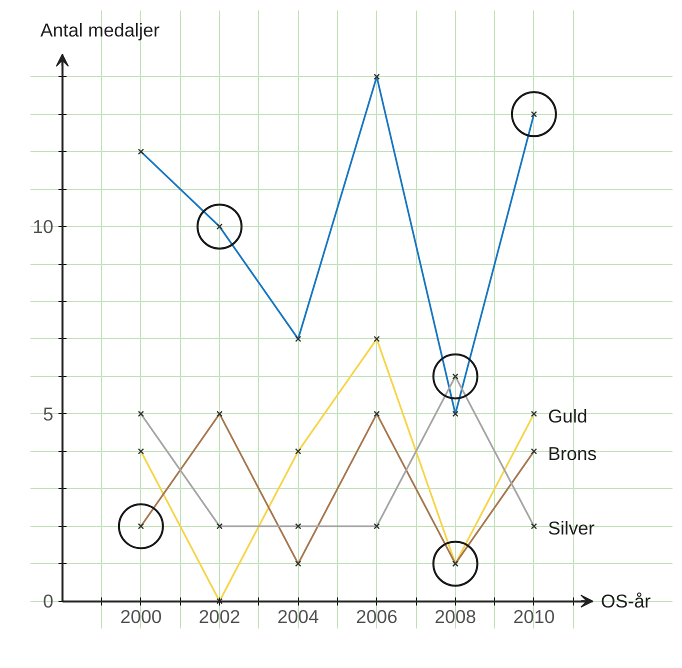 This screenshot has width=682, height=668. Describe the element at coordinates (100, 29) in the screenshot. I see `y-axis-title: Antal medaljer` at that location.